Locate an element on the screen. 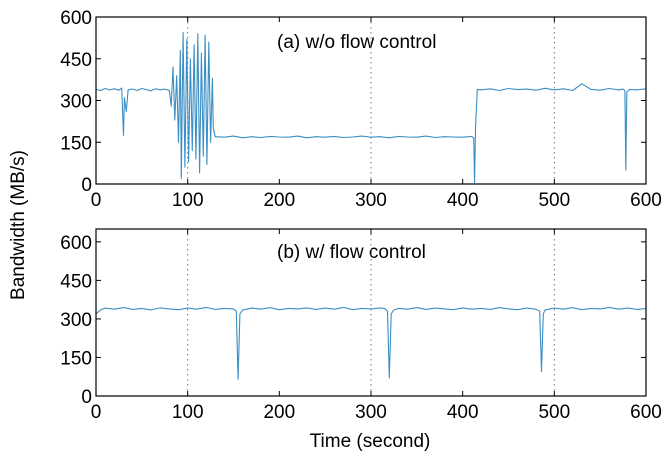 The image size is (670, 456). panel-a-x-tick-label-100: 100 is located at coordinates (188, 200).